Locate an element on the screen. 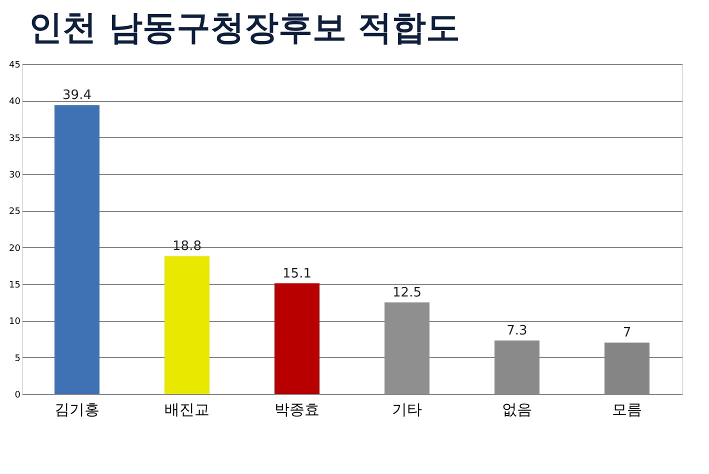 The image size is (709, 474). data-label: 15.1 is located at coordinates (297, 274).